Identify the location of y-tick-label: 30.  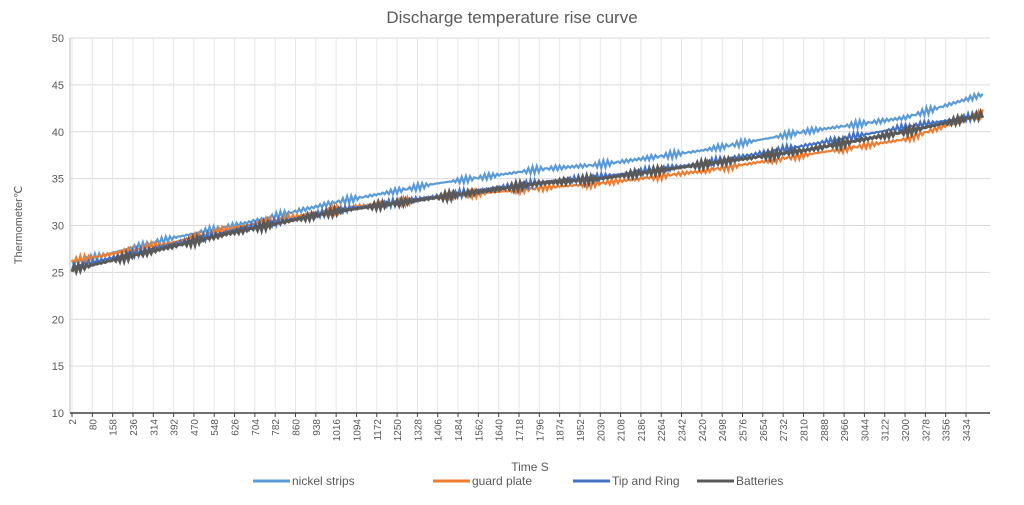
(58, 227).